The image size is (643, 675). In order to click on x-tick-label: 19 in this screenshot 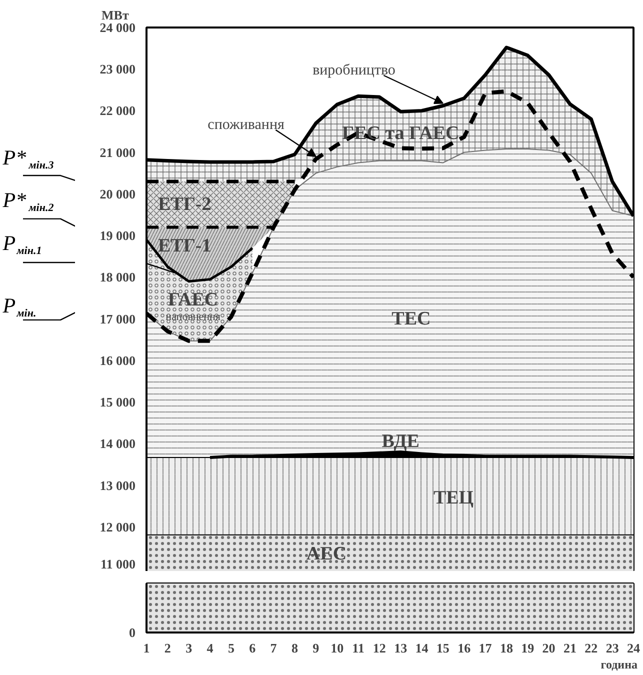, I will do `click(528, 648)`.